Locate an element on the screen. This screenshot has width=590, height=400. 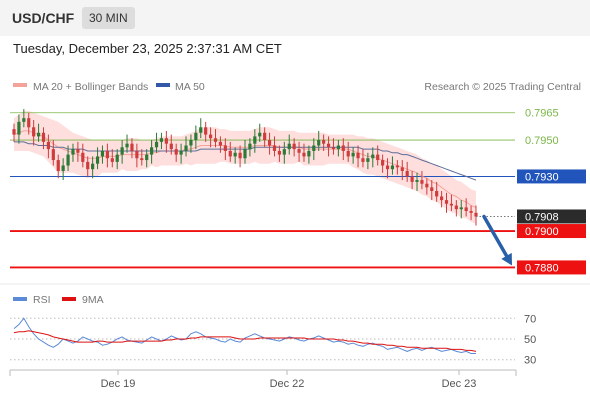
rsi-ma-legend-swatch is located at coordinates (69, 299).